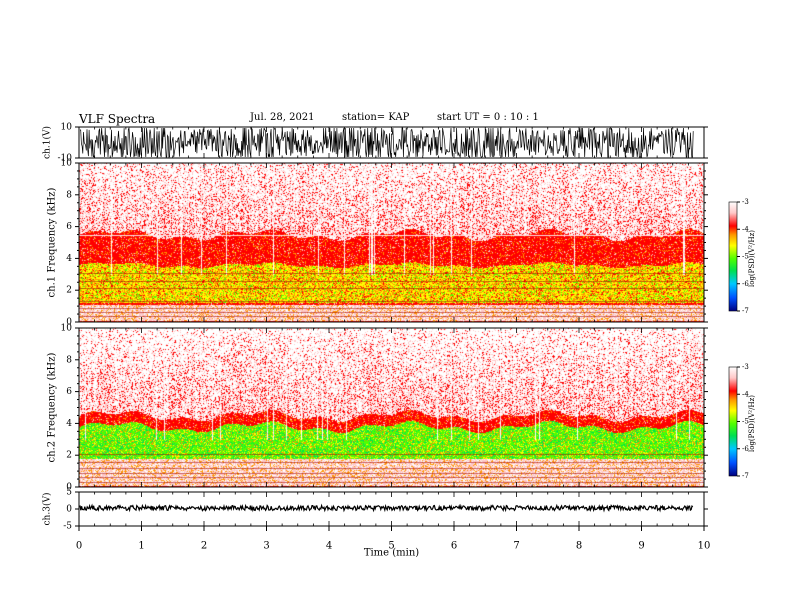 This screenshot has height=612, width=792. What do you see at coordinates (488, 117) in the screenshot?
I see `start-ut-label: start UT = 0 : 10 : 1` at bounding box center [488, 117].